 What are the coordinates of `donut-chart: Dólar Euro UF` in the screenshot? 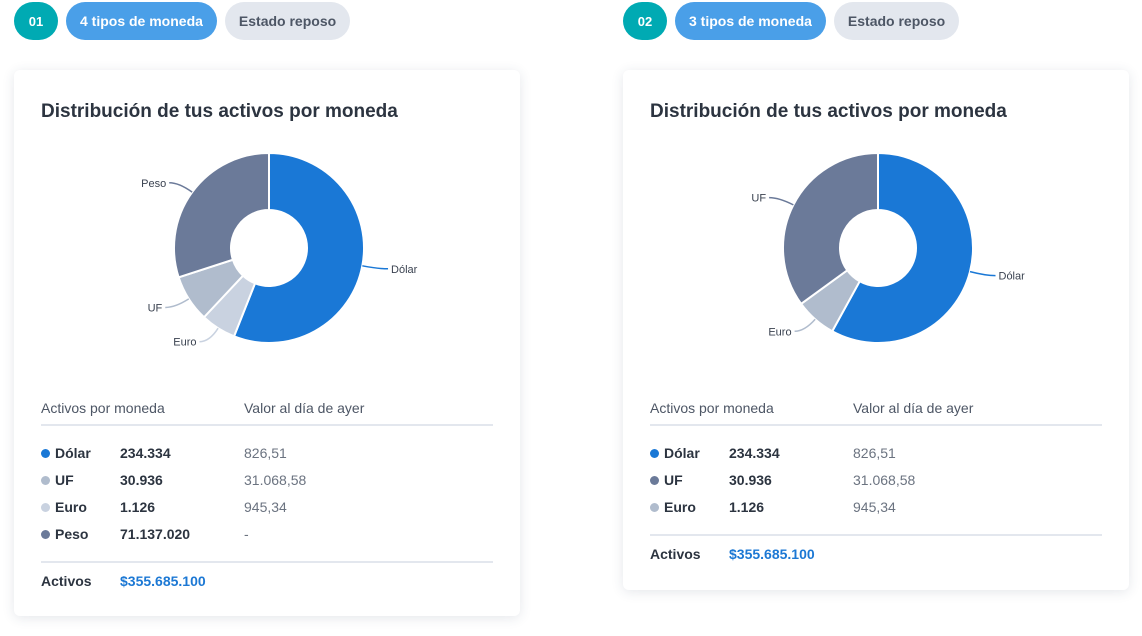 It's located at (888, 247).